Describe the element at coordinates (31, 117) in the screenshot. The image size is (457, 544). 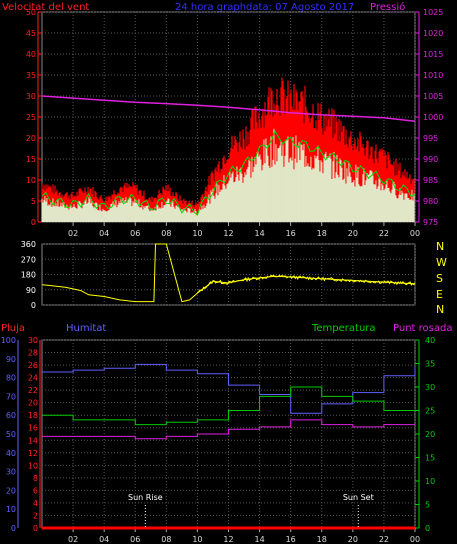
I see `y-tick-label: 25` at that location.